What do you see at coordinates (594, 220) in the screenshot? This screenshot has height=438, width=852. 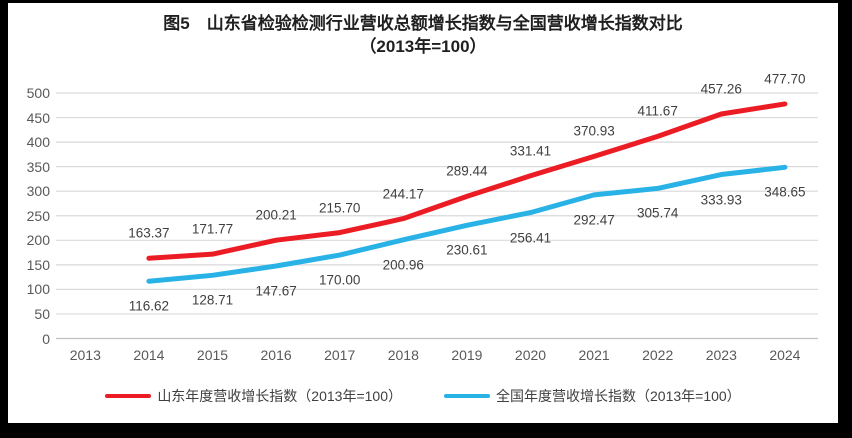 I see `data-label-series-1: 292.47` at bounding box center [594, 220].